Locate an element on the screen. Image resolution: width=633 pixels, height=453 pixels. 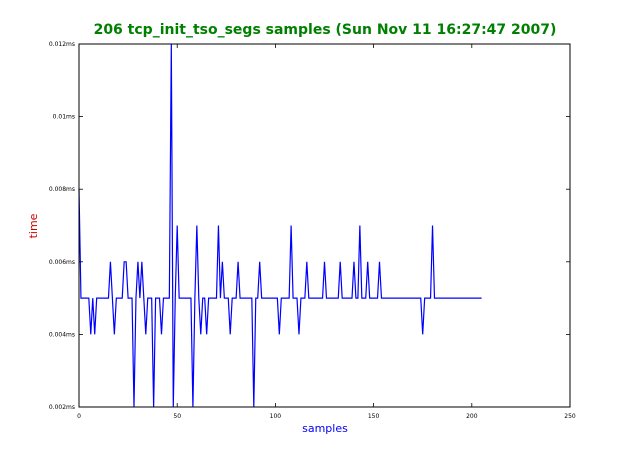
y-tick-label: 0.01ms is located at coordinates (64, 117).